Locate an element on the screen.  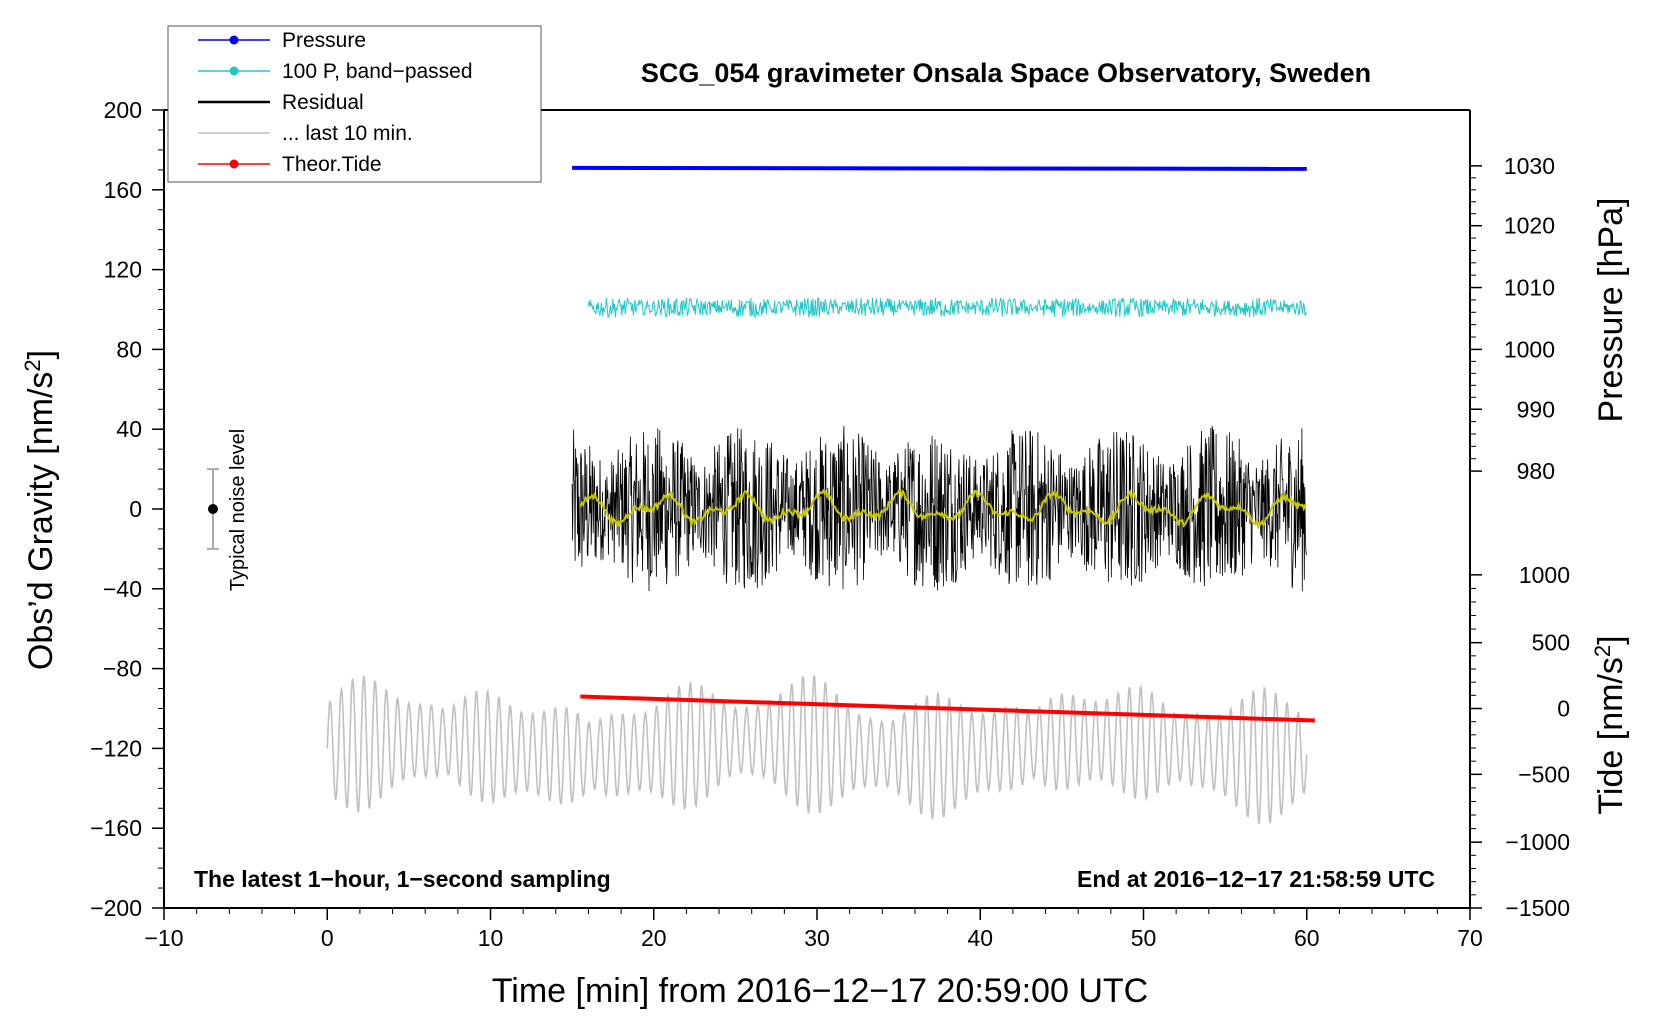
legend-label: Residual is located at coordinates (323, 102).